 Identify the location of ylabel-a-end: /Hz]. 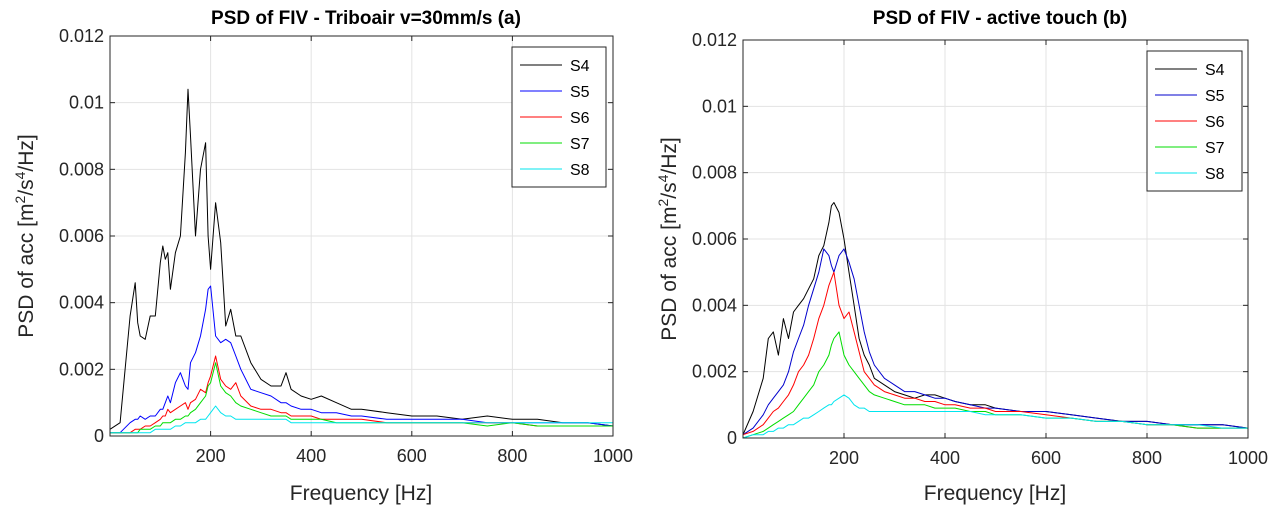
(26, 152).